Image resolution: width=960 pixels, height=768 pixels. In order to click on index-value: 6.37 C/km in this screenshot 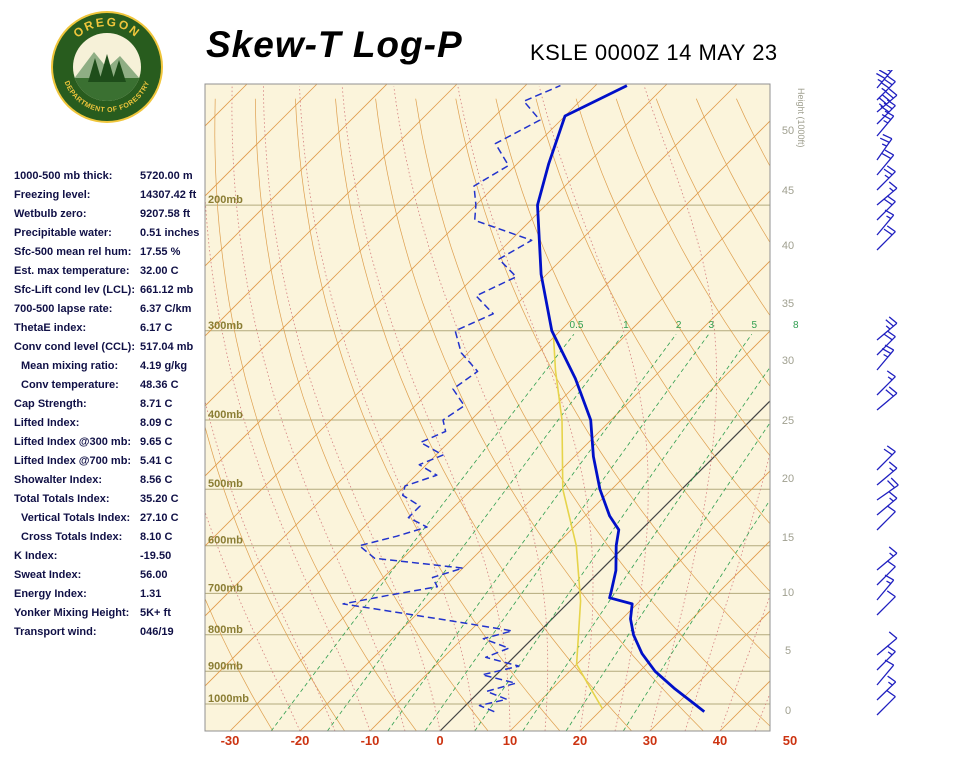, I will do `click(166, 309)`.